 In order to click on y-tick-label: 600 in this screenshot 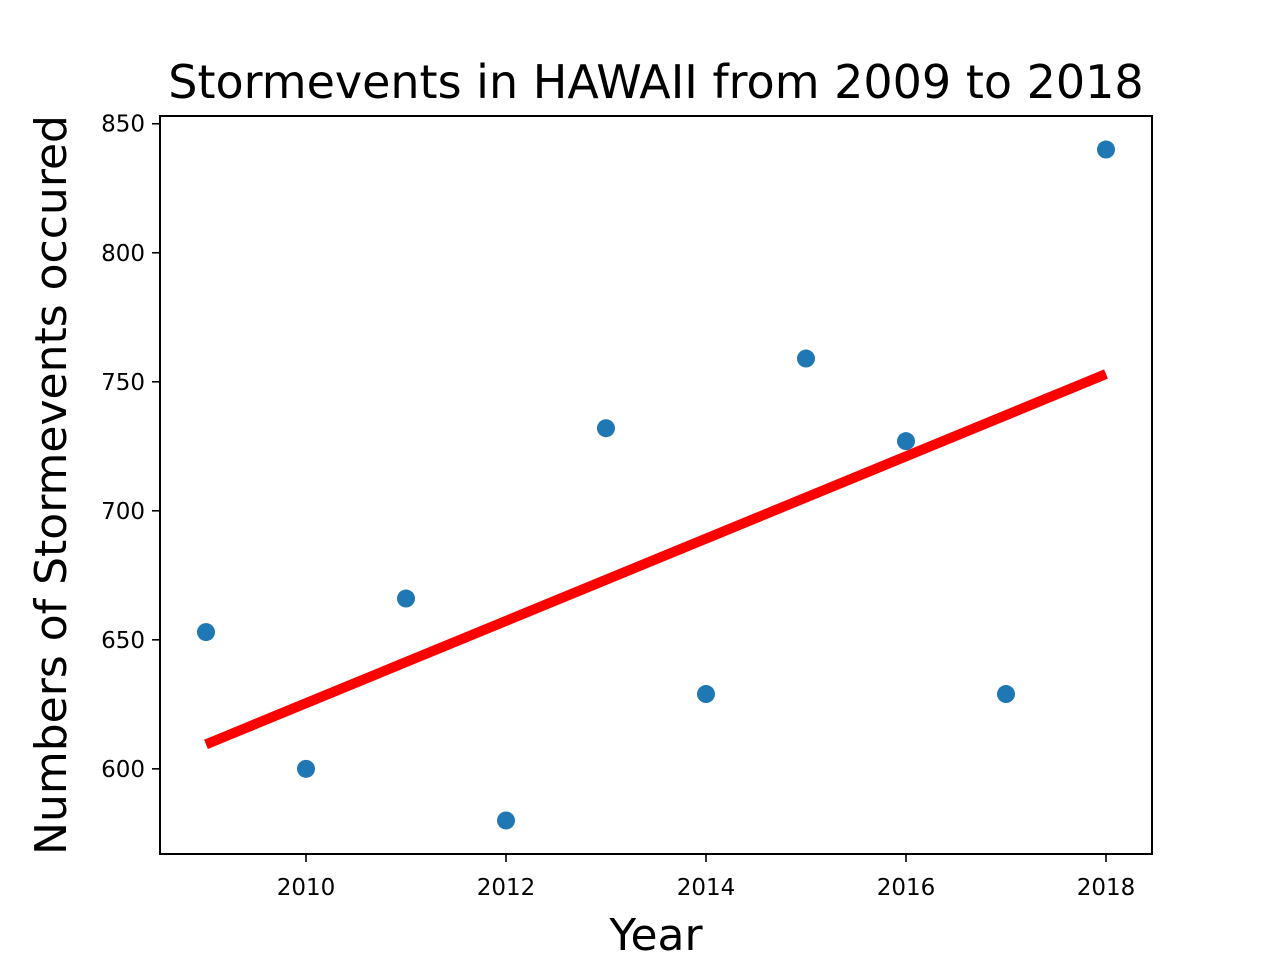, I will do `click(123, 770)`.